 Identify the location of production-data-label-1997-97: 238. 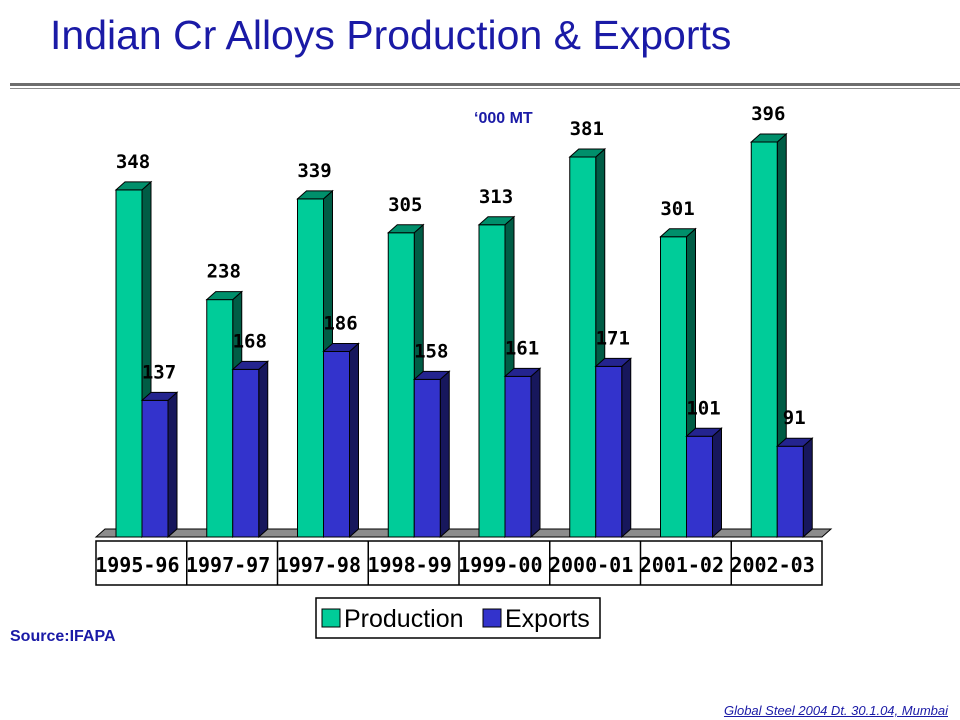
(224, 272).